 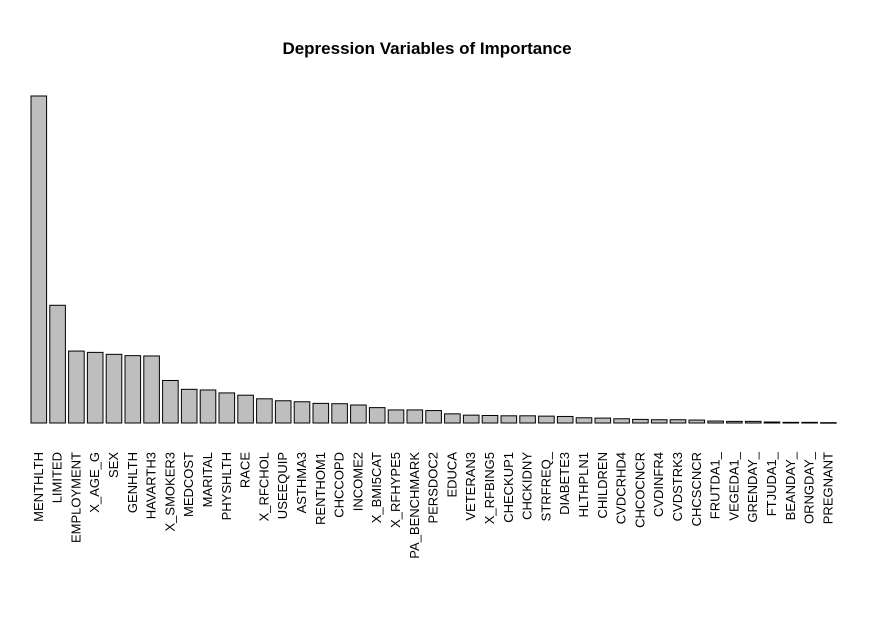 I want to click on x-tick-label: VEGEDA1_, so click(x=733, y=485).